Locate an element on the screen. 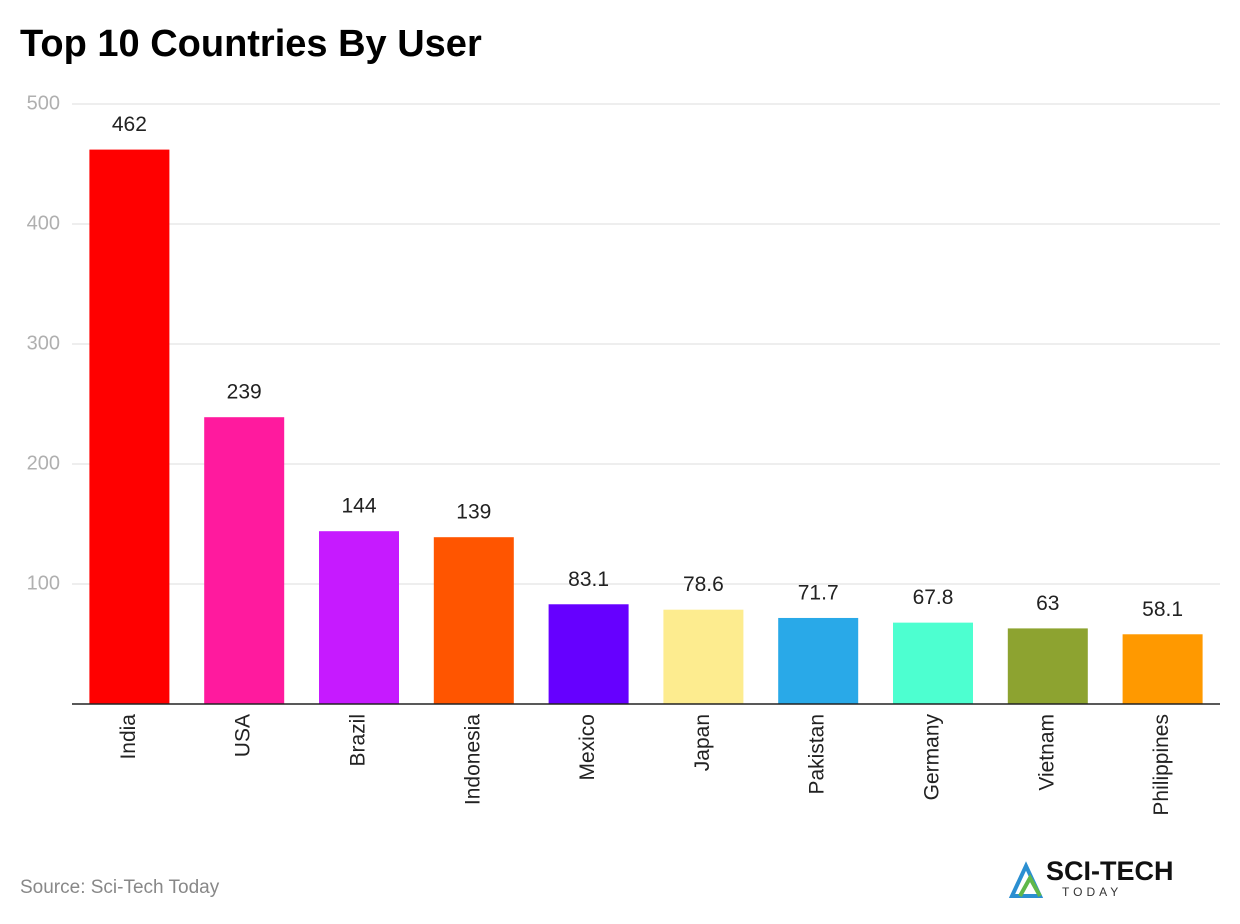  value-label: 71.7 is located at coordinates (818, 593).